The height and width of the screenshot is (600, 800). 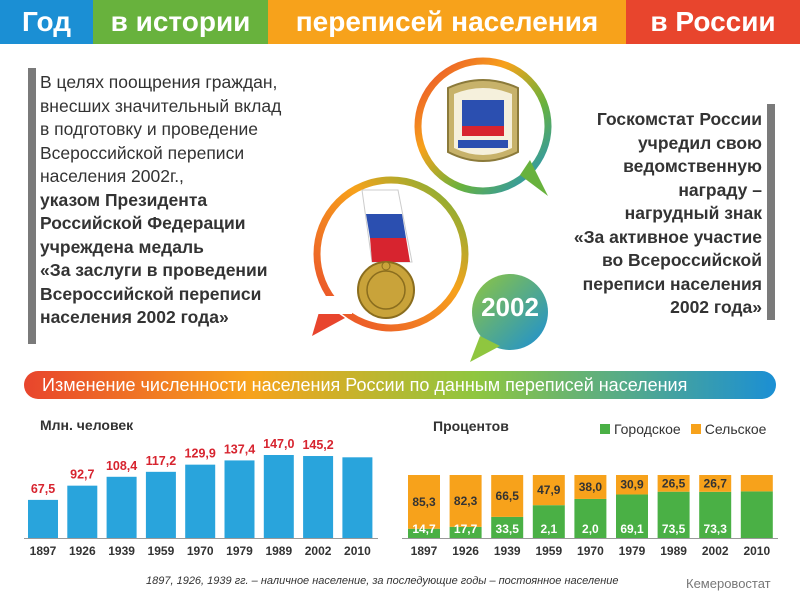 I want to click on percent-tick-label: 1959, so click(x=548, y=551).